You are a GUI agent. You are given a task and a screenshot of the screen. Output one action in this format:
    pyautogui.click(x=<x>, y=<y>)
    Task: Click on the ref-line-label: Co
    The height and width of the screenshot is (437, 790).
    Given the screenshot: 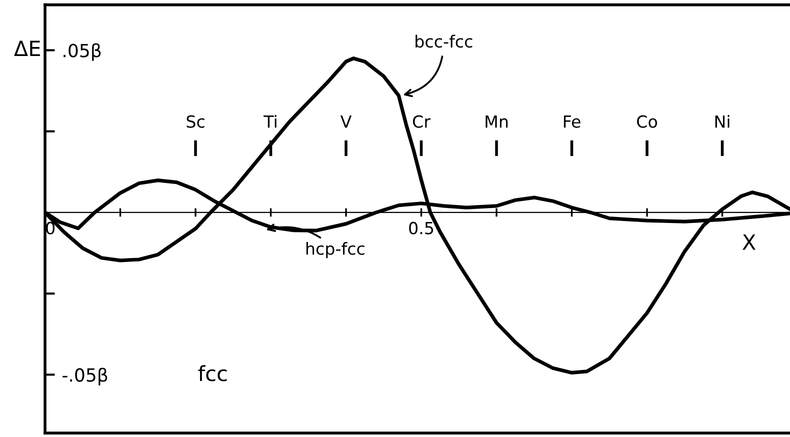 What is the action you would take?
    pyautogui.click(x=647, y=121)
    